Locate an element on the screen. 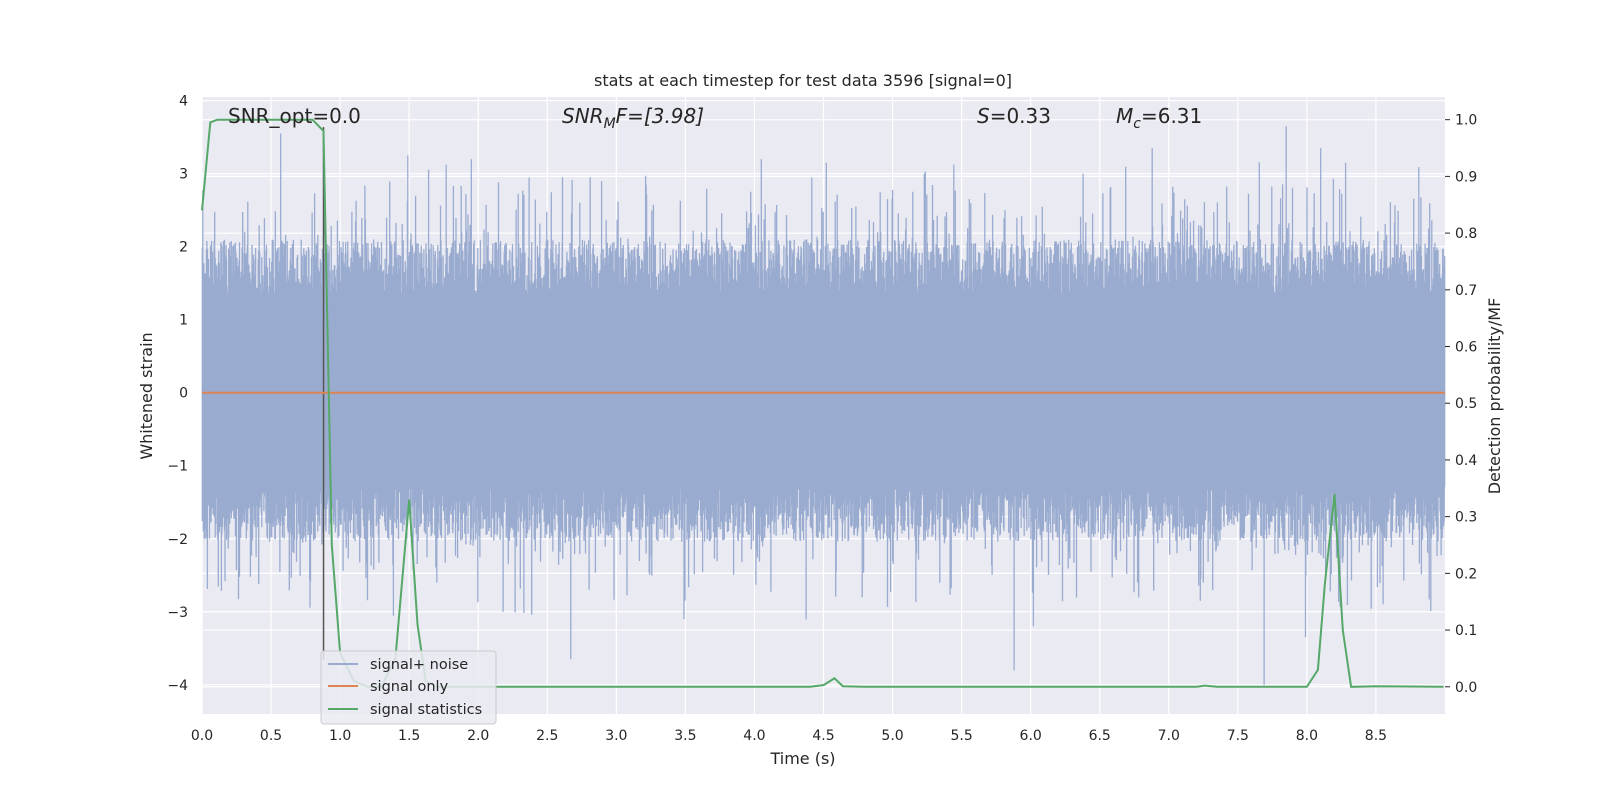 Image resolution: width=1600 pixels, height=800 pixels. x-tick-label: 6.0 is located at coordinates (1031, 736).